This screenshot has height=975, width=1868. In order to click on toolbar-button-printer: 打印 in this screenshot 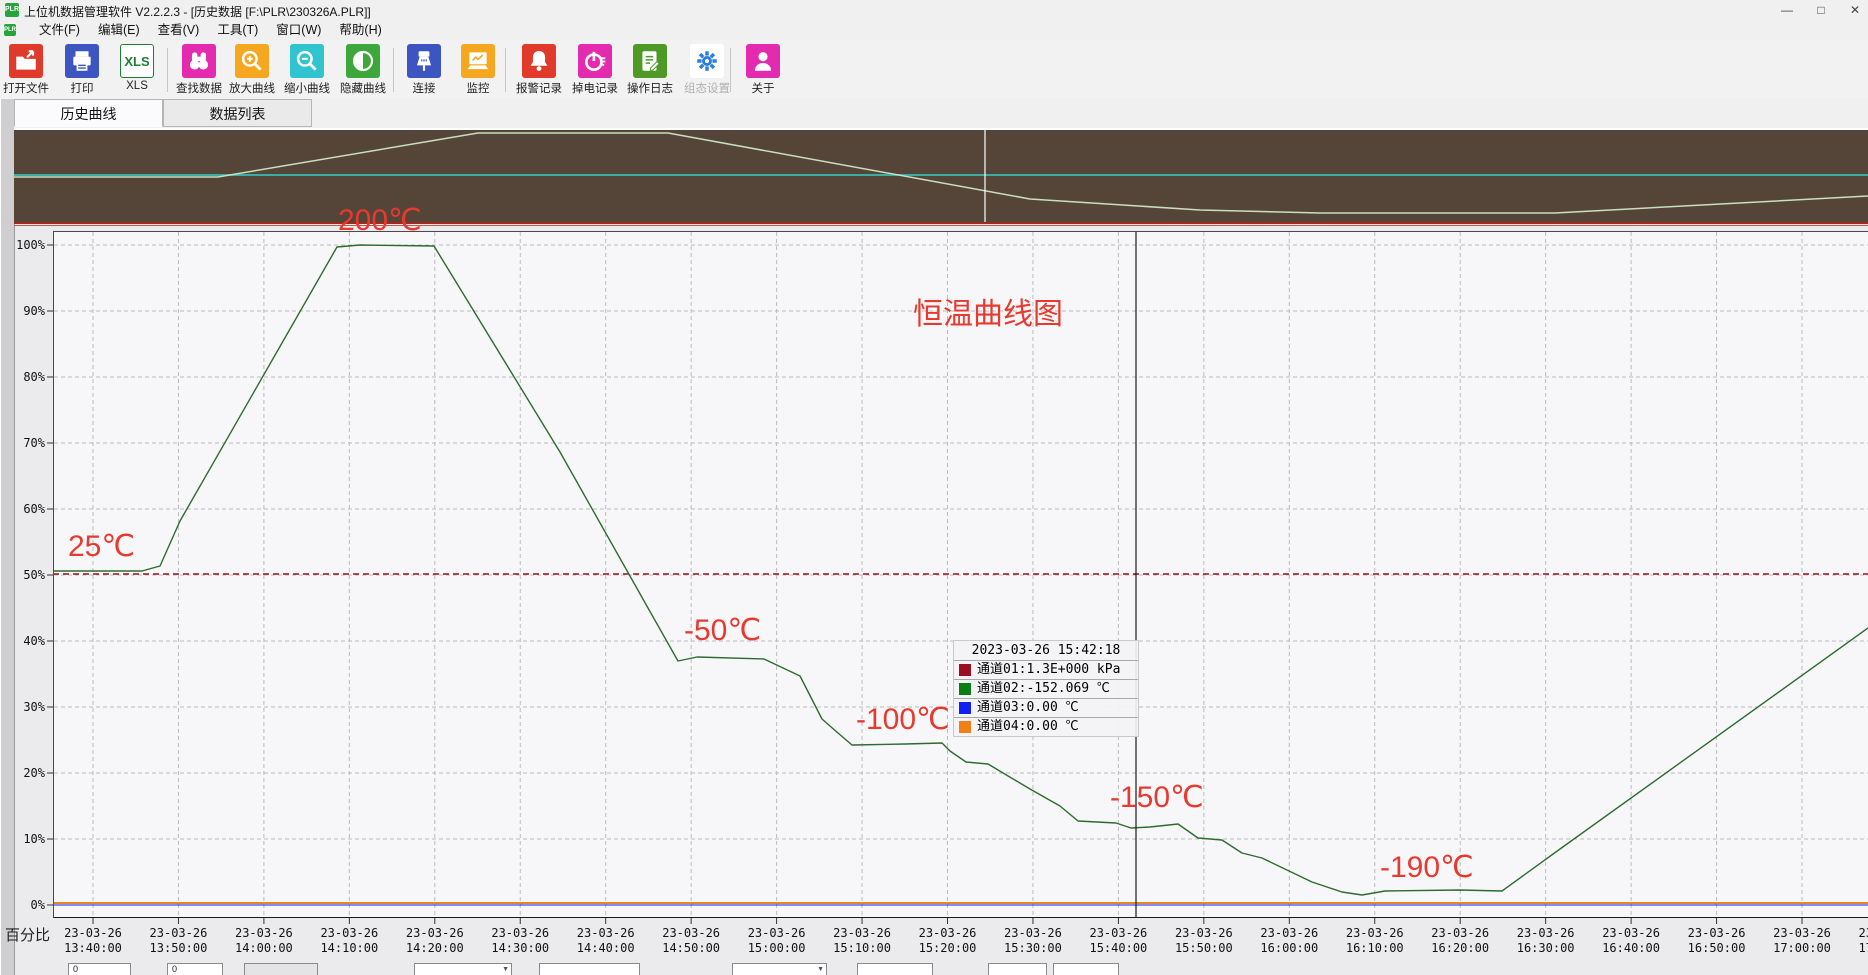, I will do `click(82, 70)`.